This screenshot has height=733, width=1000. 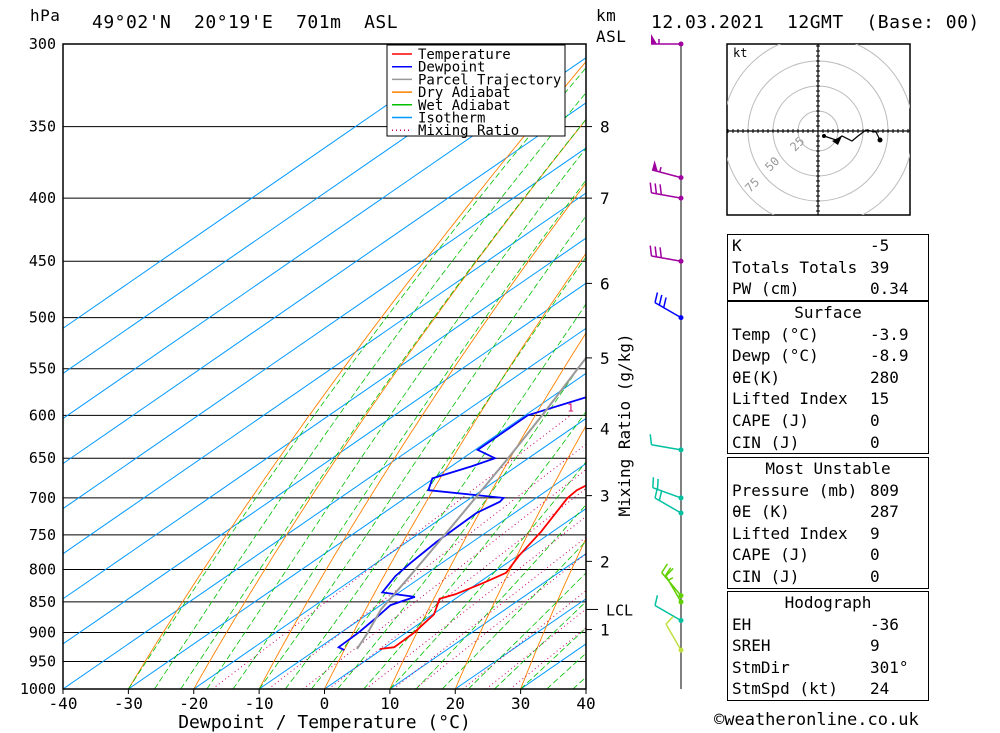 What do you see at coordinates (605, 358) in the screenshot?
I see `height-tick-label: 5` at bounding box center [605, 358].